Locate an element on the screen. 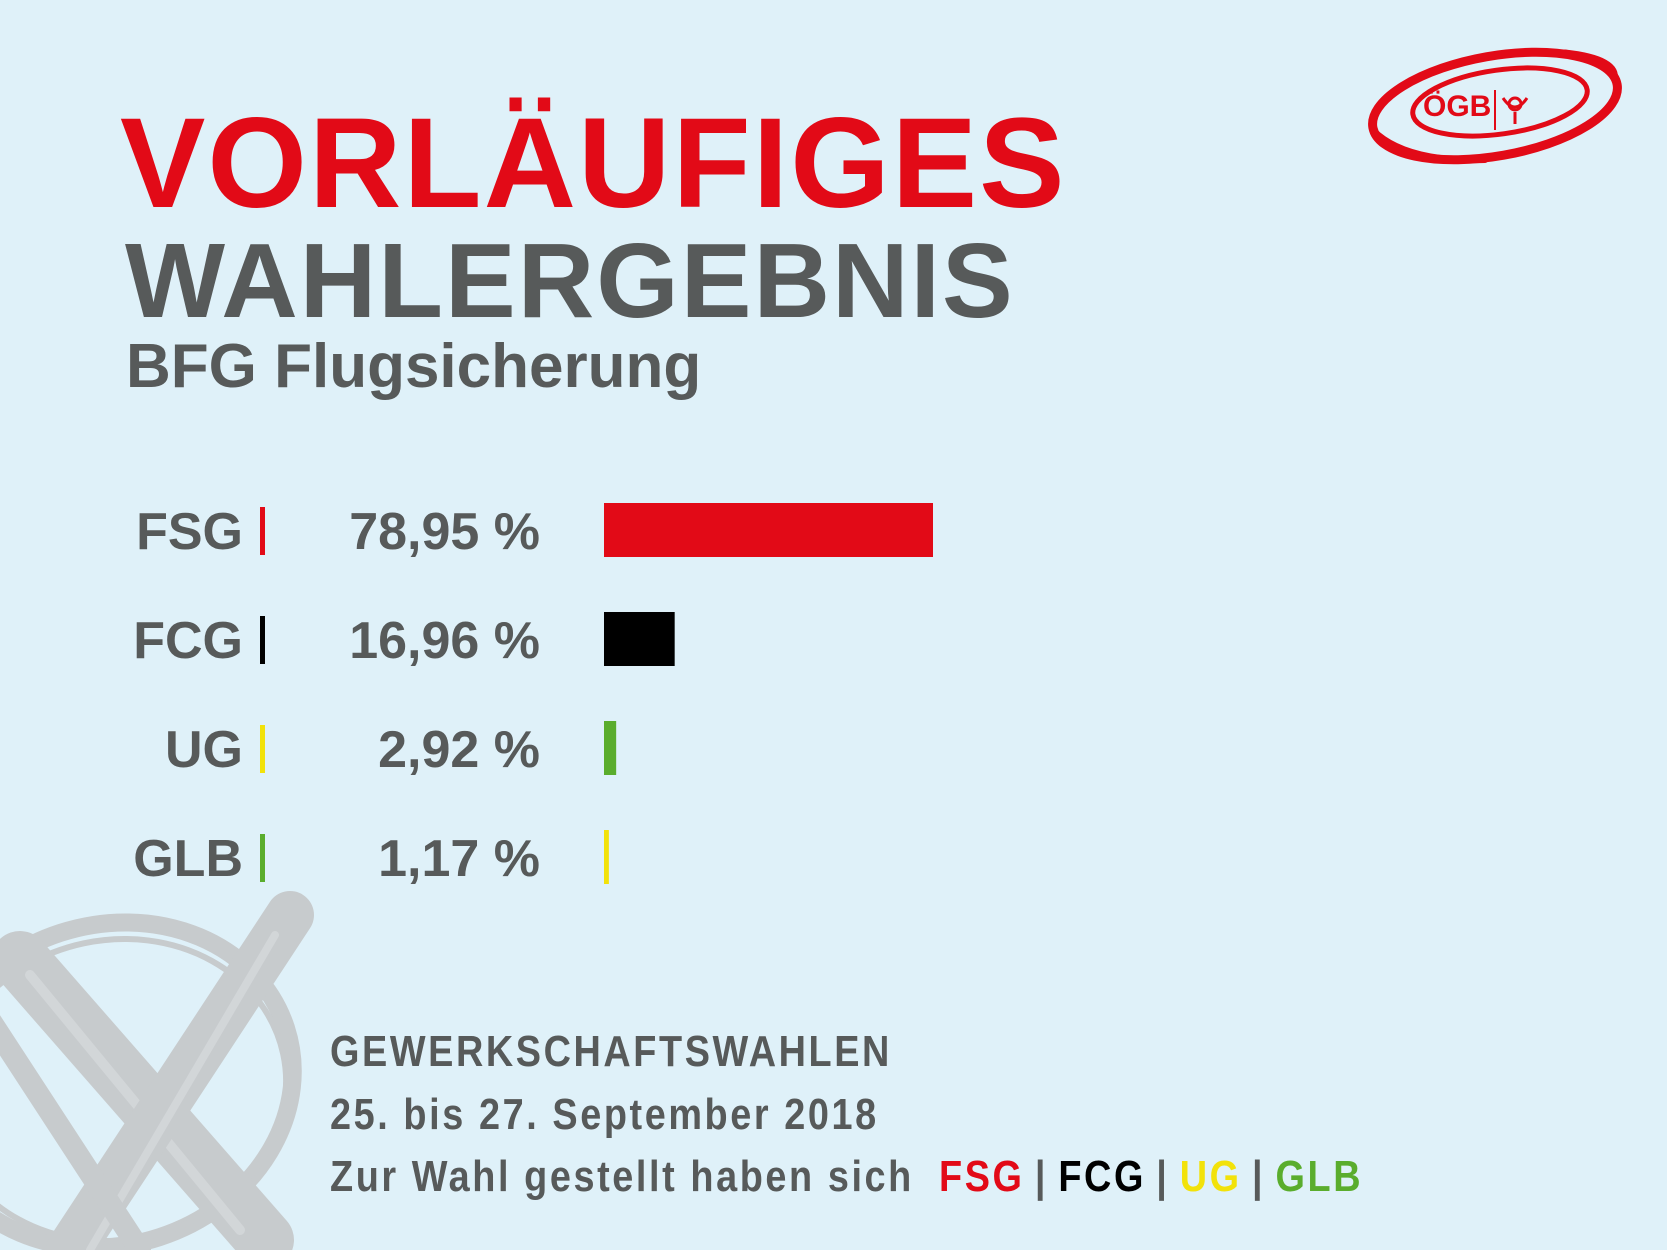  title-line-2: WAHLERGEBNIS is located at coordinates (570, 281).